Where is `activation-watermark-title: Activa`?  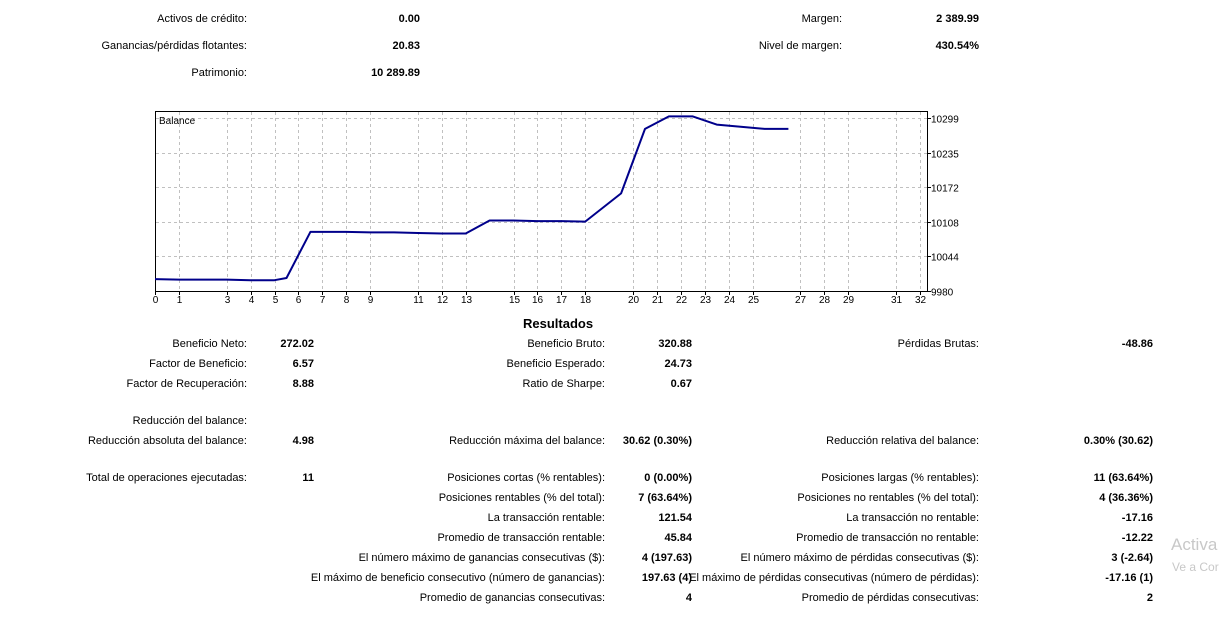 activation-watermark-title: Activa is located at coordinates (1194, 544).